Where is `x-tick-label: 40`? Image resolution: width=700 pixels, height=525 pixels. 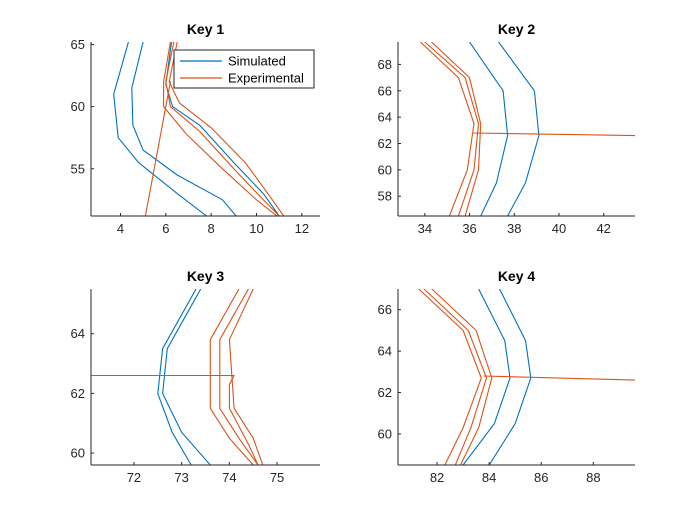
x-tick-label: 40 is located at coordinates (559, 228).